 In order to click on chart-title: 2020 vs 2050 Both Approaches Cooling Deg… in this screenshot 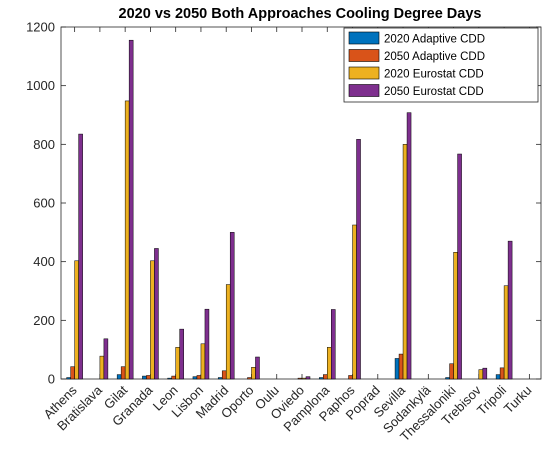, I will do `click(300, 14)`.